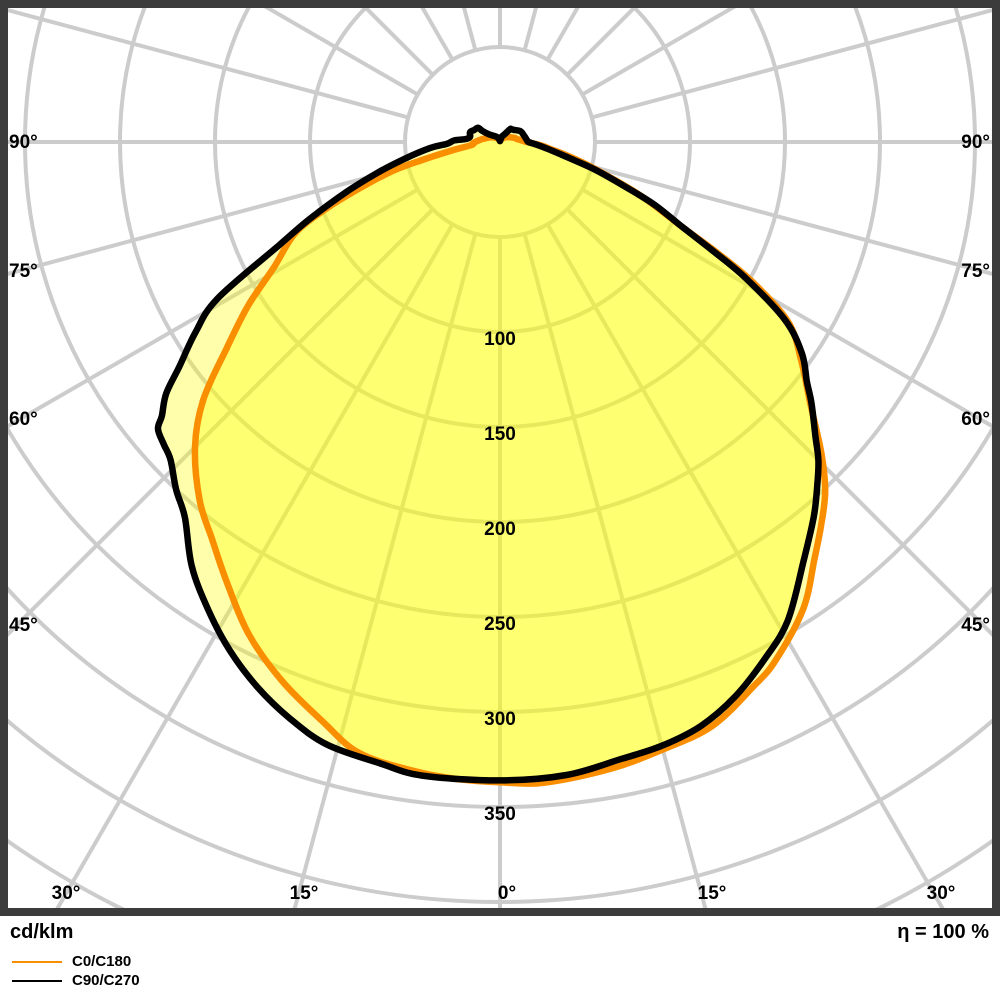 This screenshot has height=1000, width=1000. Describe the element at coordinates (106, 980) in the screenshot. I see `legend-label: C90/C270` at that location.